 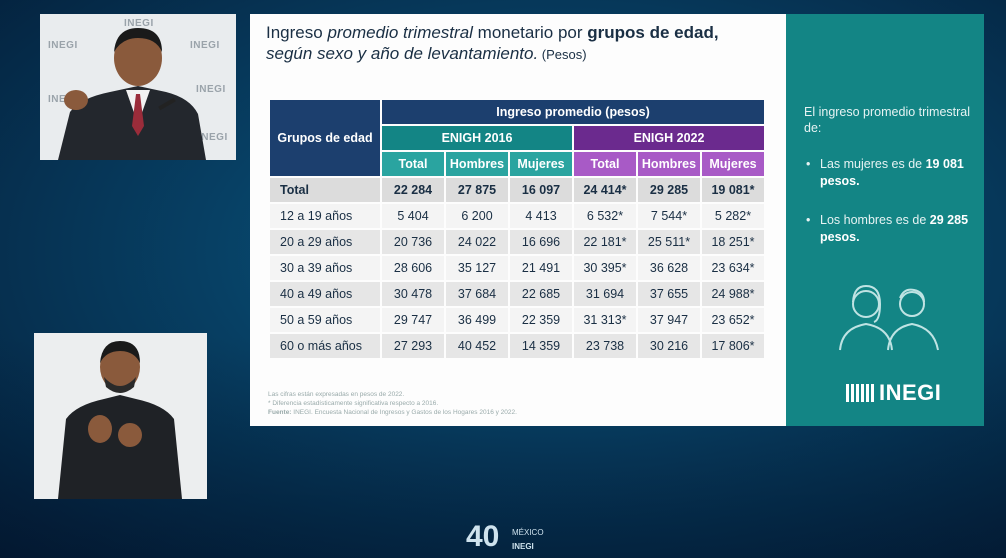 I want to click on table-cell: 29 285, so click(x=669, y=190).